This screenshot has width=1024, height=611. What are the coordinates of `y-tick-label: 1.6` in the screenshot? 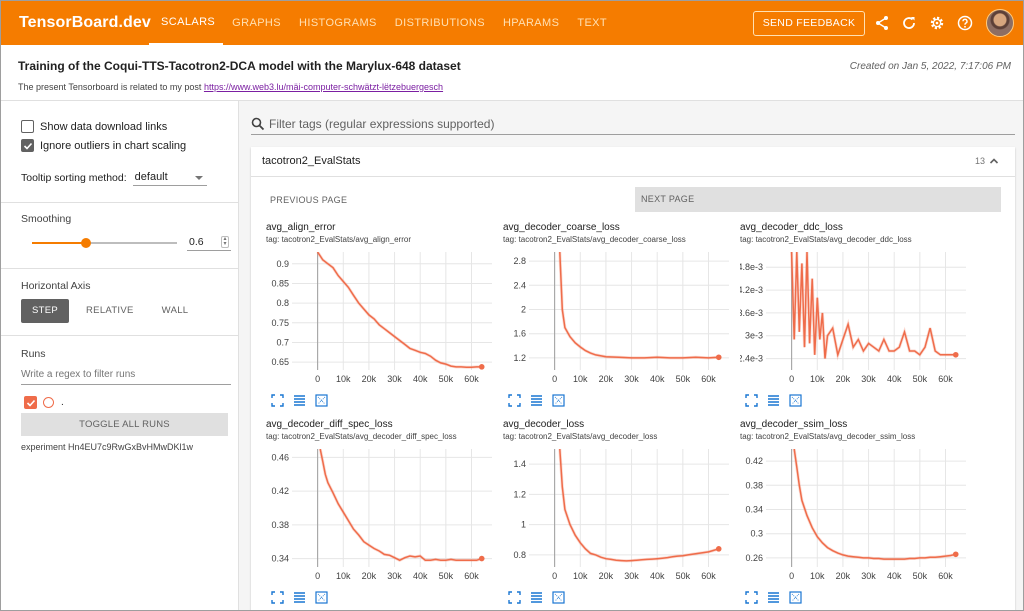 It's located at (519, 334).